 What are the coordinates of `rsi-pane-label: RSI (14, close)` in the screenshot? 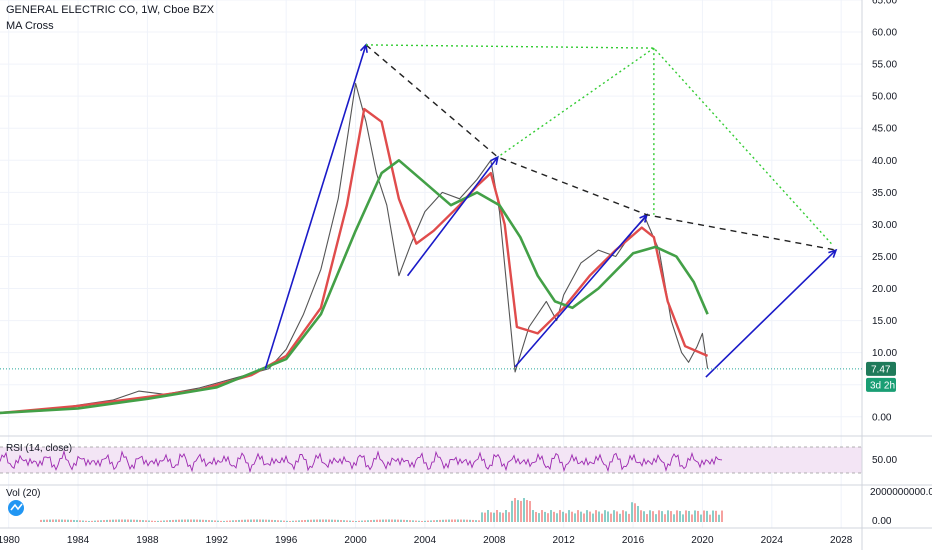 It's located at (39, 448).